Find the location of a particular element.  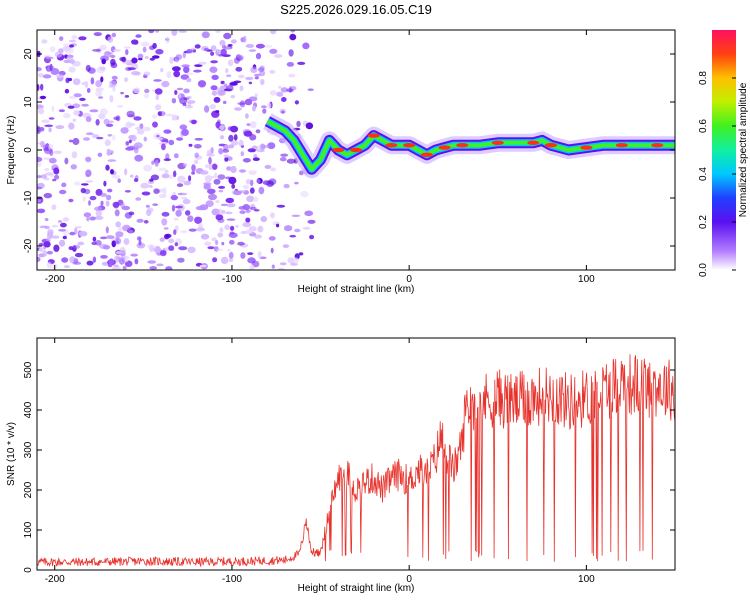

x-tick-label: -100 is located at coordinates (232, 279).